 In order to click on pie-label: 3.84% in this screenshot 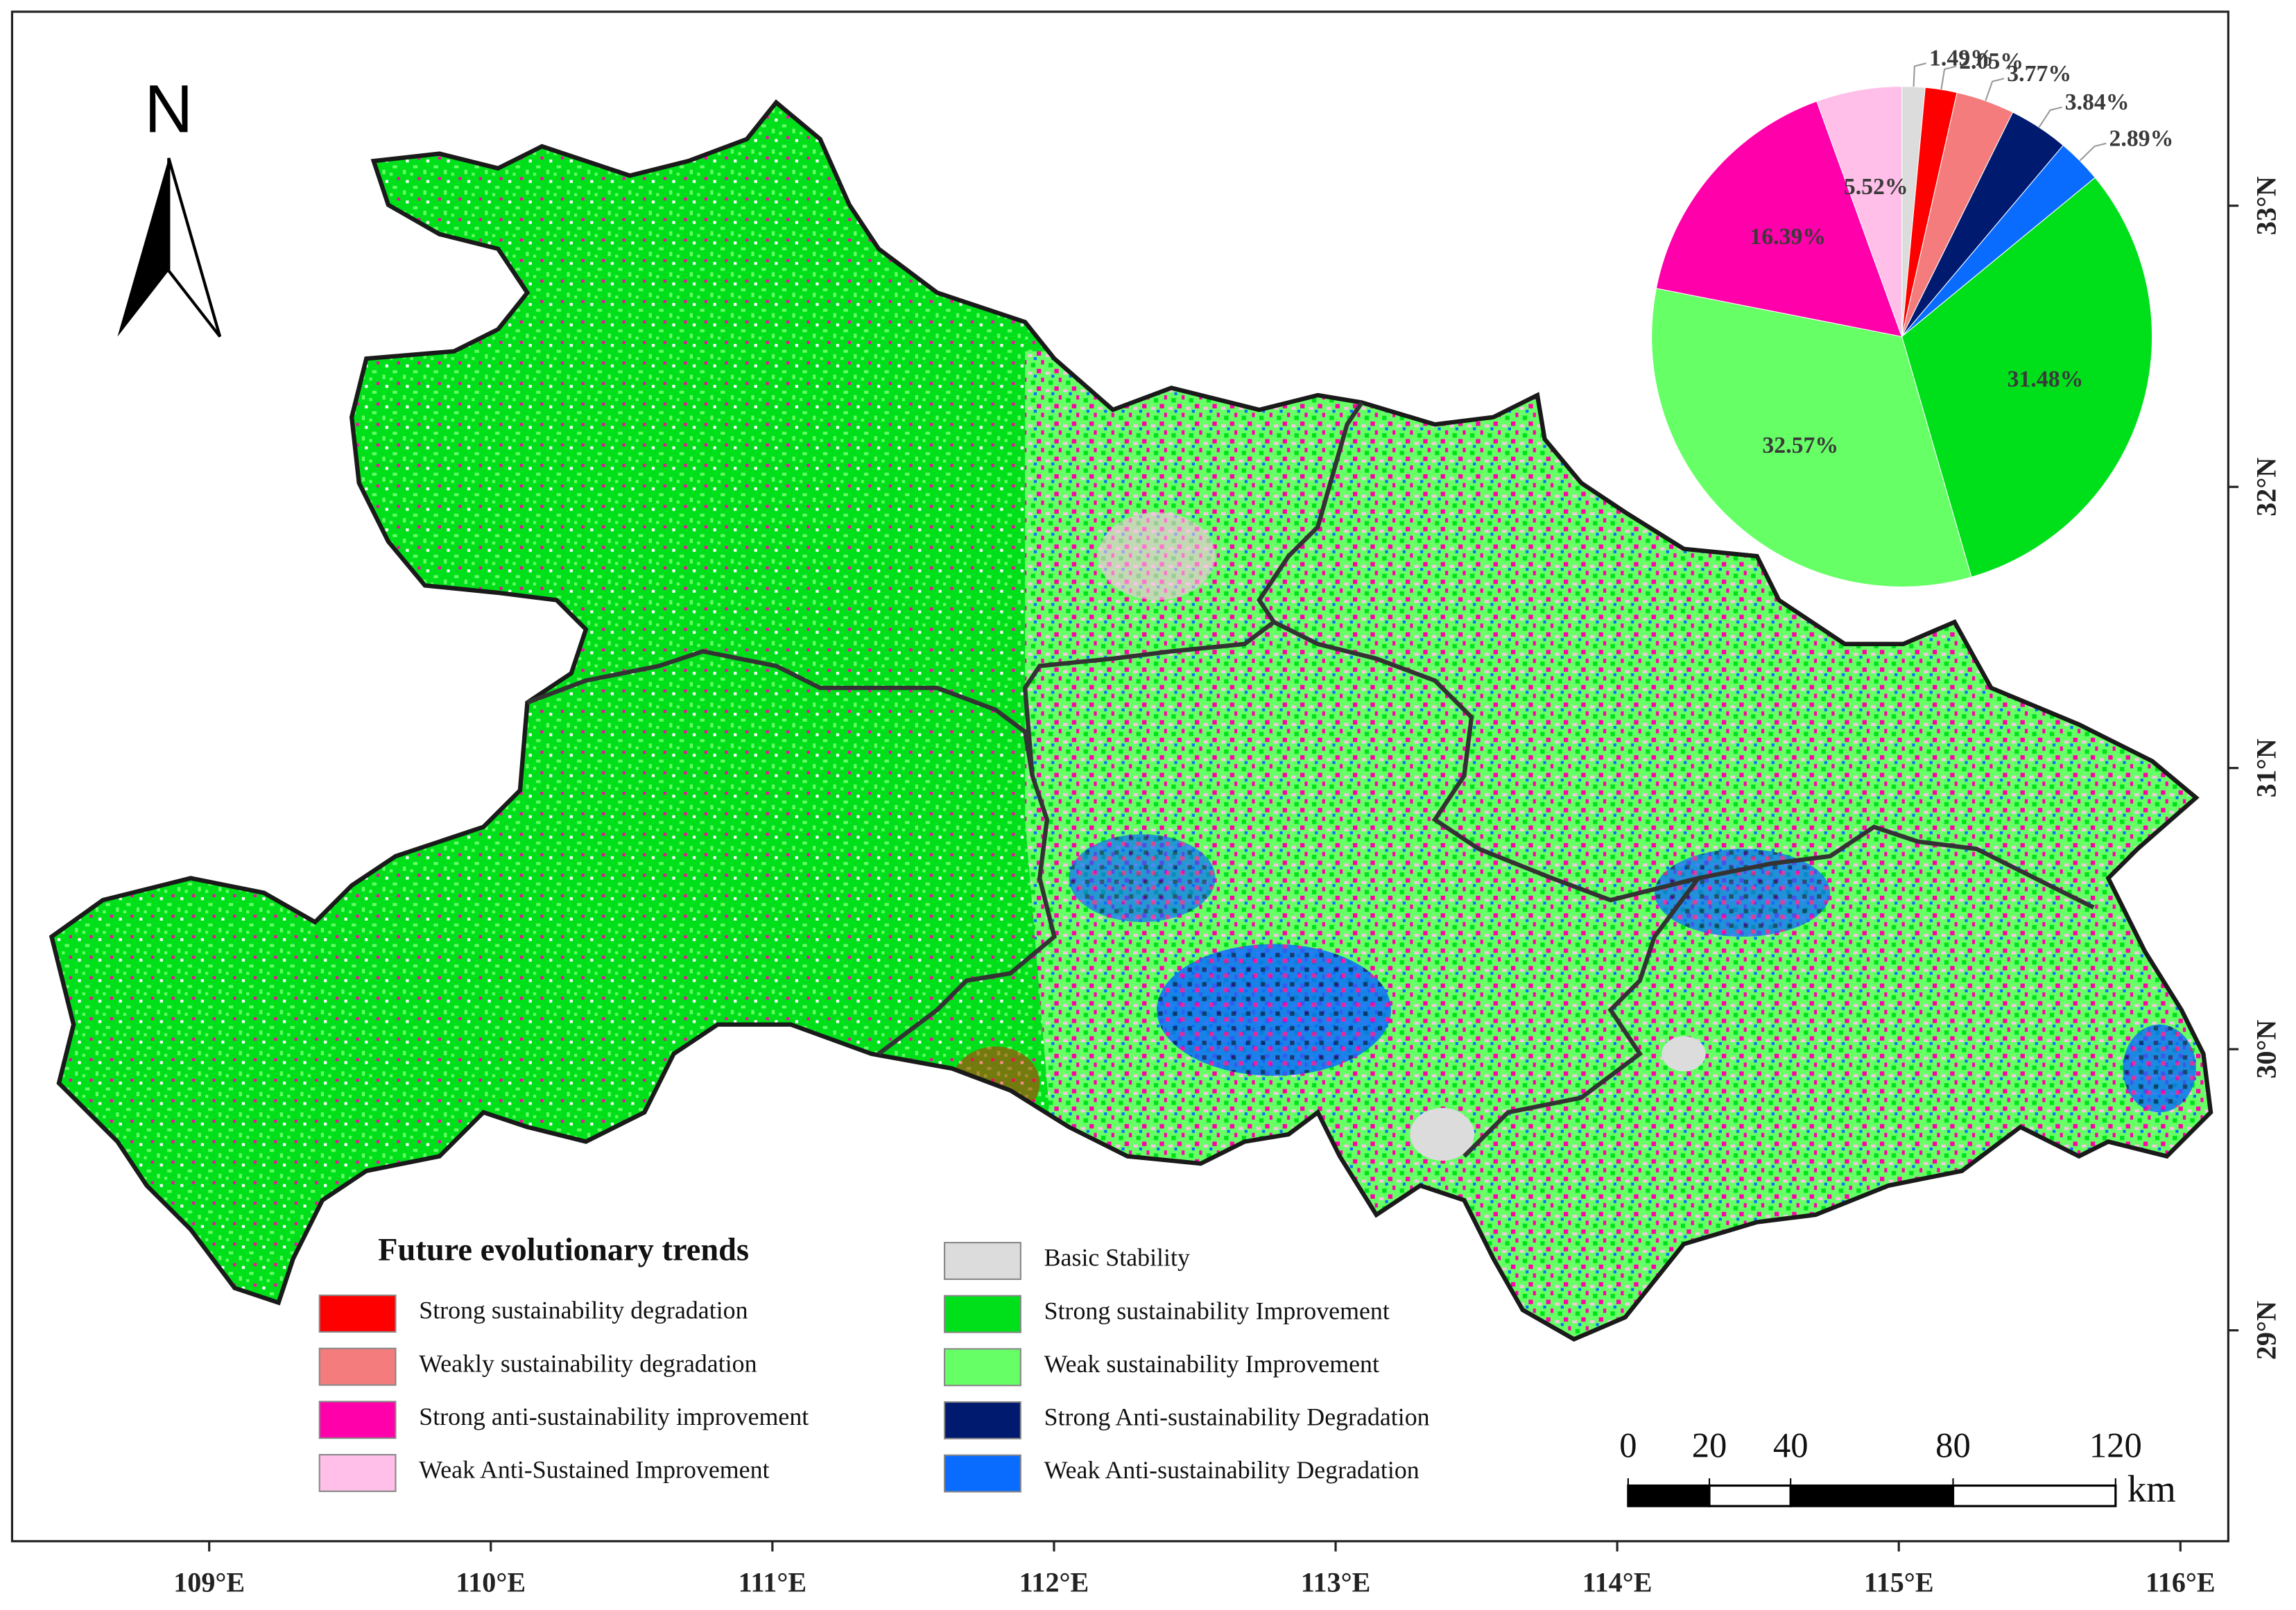, I will do `click(2097, 102)`.